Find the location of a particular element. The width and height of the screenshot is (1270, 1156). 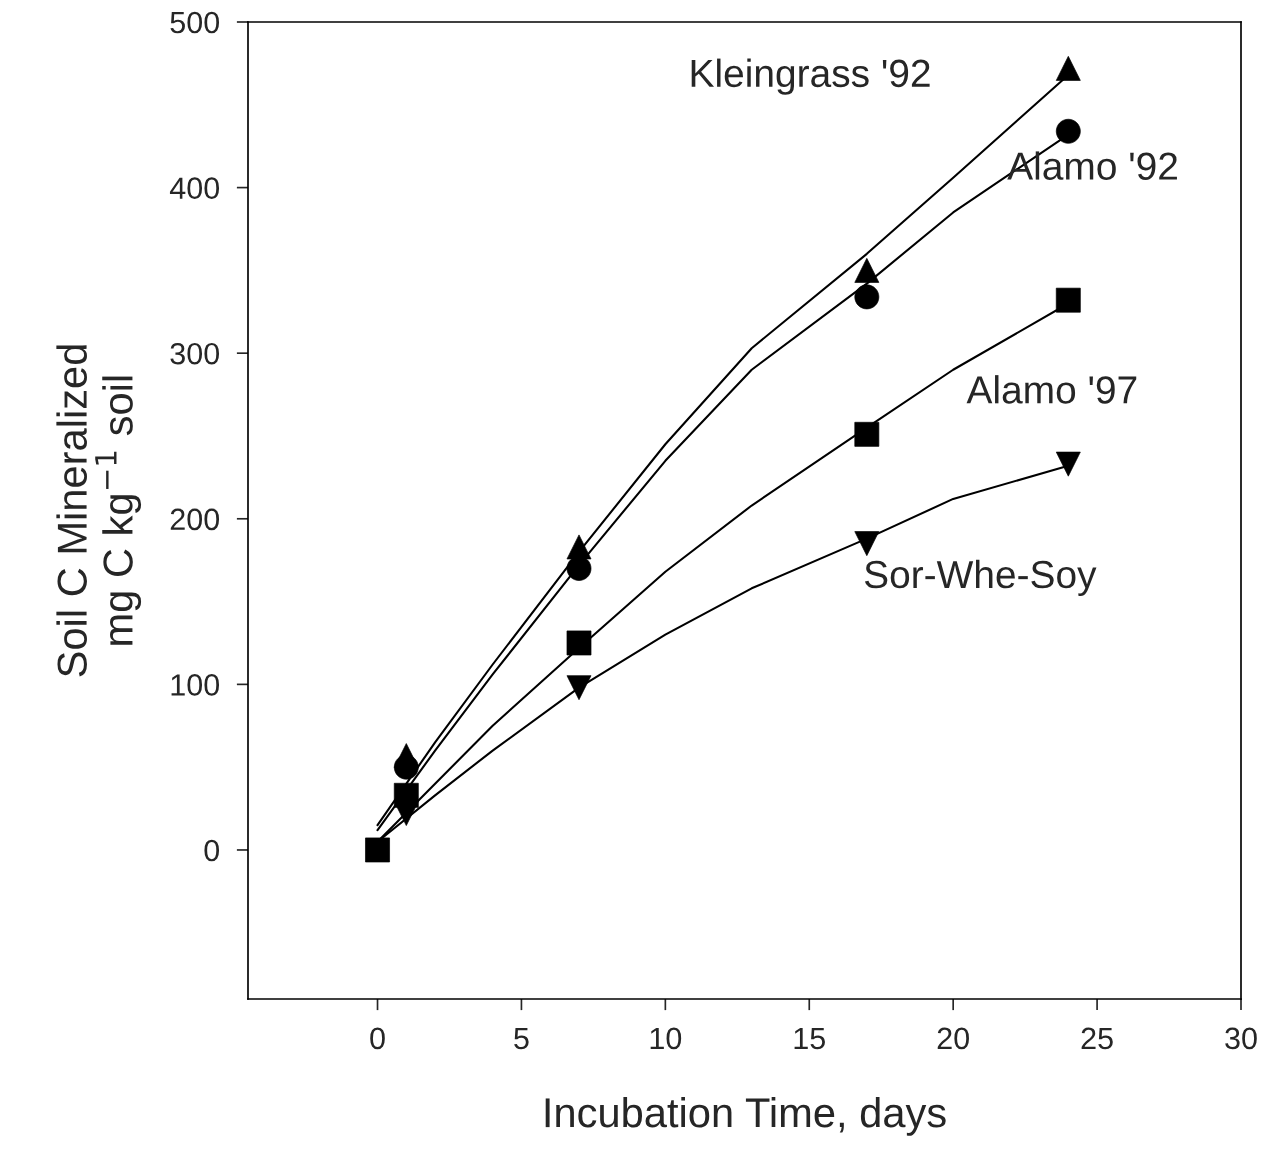

x-tick-label: 15 is located at coordinates (809, 1038).